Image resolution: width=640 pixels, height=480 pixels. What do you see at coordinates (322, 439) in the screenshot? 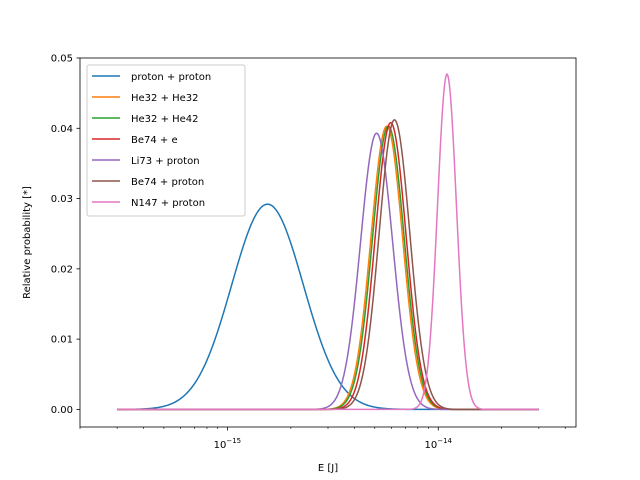
I see `x-axis: 10−15 10−14` at bounding box center [322, 439].